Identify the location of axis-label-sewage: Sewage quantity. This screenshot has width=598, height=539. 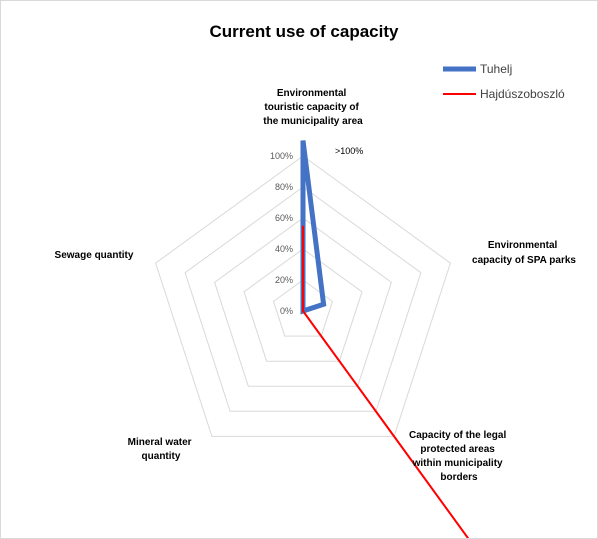
(94, 255).